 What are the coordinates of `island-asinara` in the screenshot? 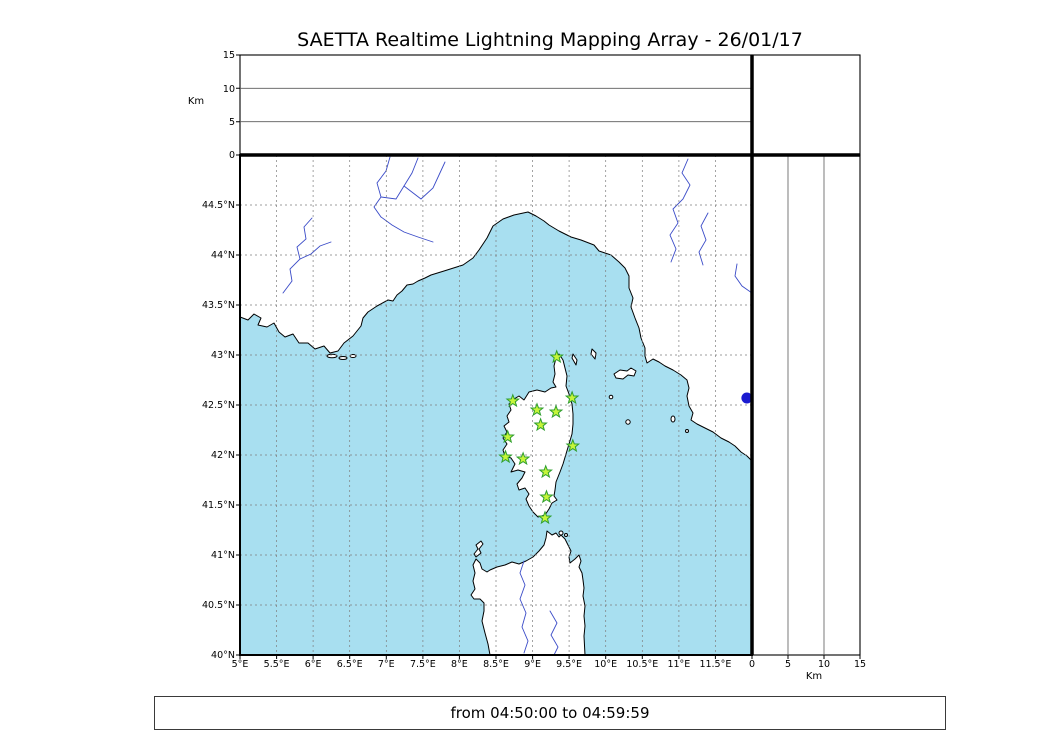 It's located at (478, 549).